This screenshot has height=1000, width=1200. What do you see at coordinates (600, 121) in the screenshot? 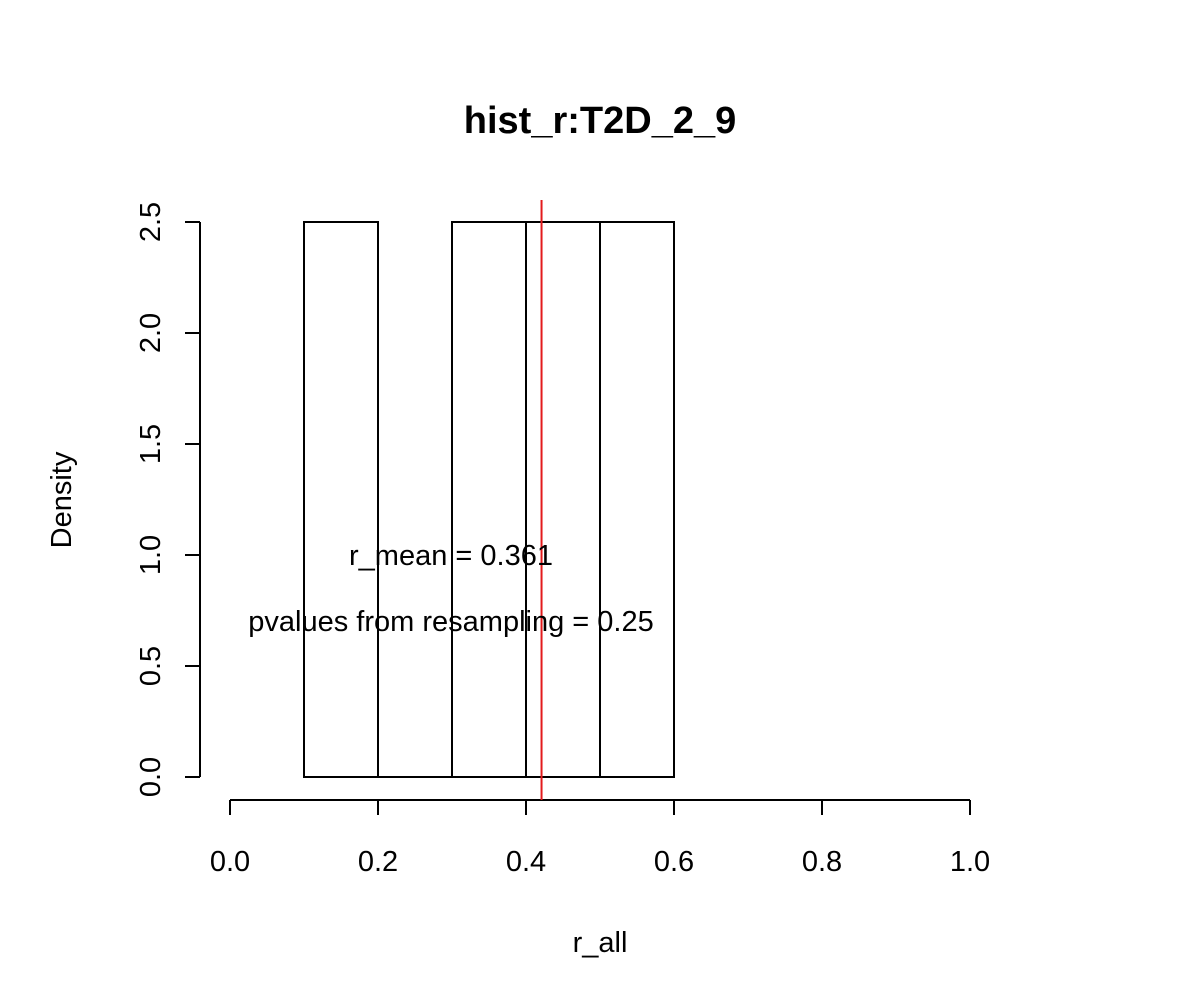
I see `chart-title: hist_r:T2D_2_9` at bounding box center [600, 121].